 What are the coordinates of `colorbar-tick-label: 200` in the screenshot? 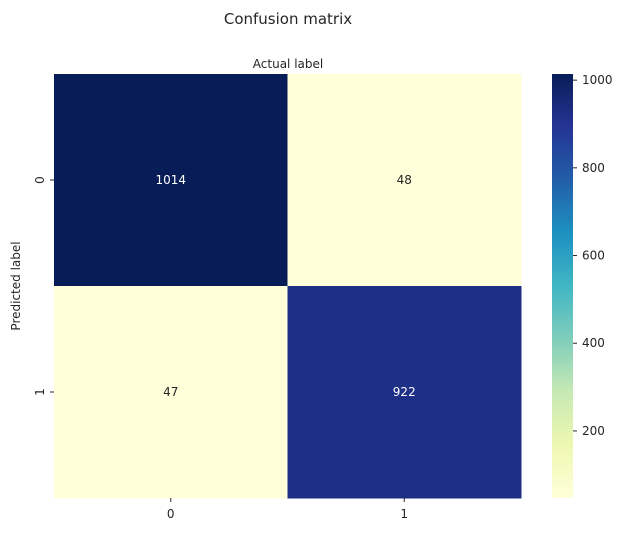 It's located at (593, 431).